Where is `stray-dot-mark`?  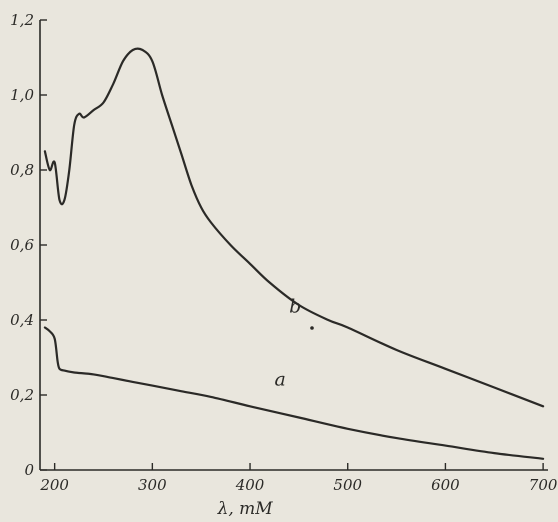 stray-dot-mark is located at coordinates (312, 328).